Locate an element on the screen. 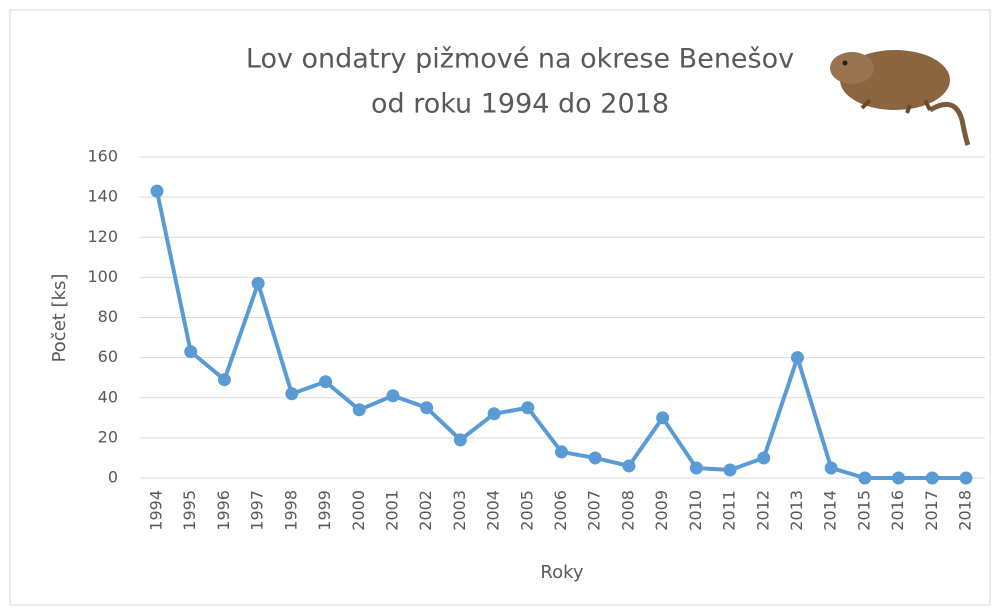  x-tick-label: 1994 is located at coordinates (156, 510).